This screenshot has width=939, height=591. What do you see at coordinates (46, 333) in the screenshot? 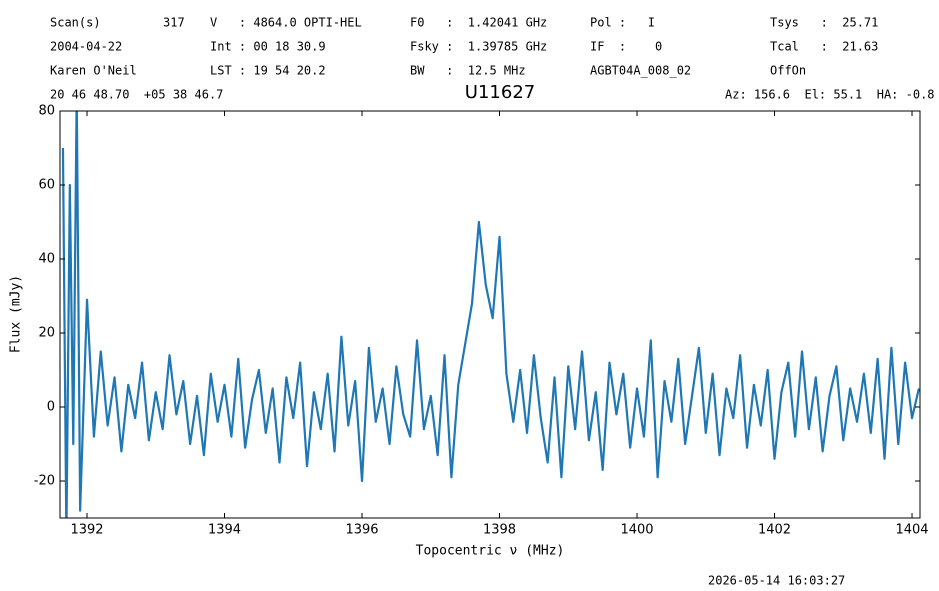
I see `y-tick-label: 20` at bounding box center [46, 333].